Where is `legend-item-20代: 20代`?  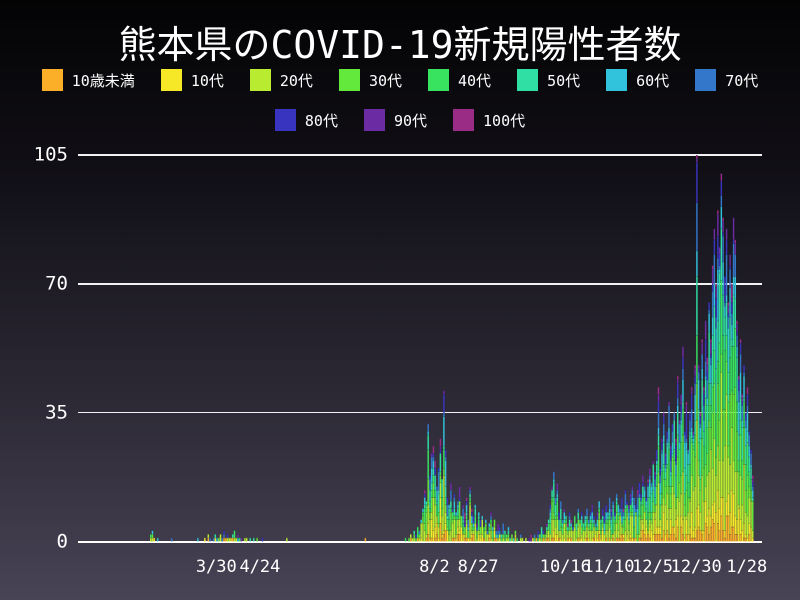 legend-item-20代: 20代 is located at coordinates (281, 80).